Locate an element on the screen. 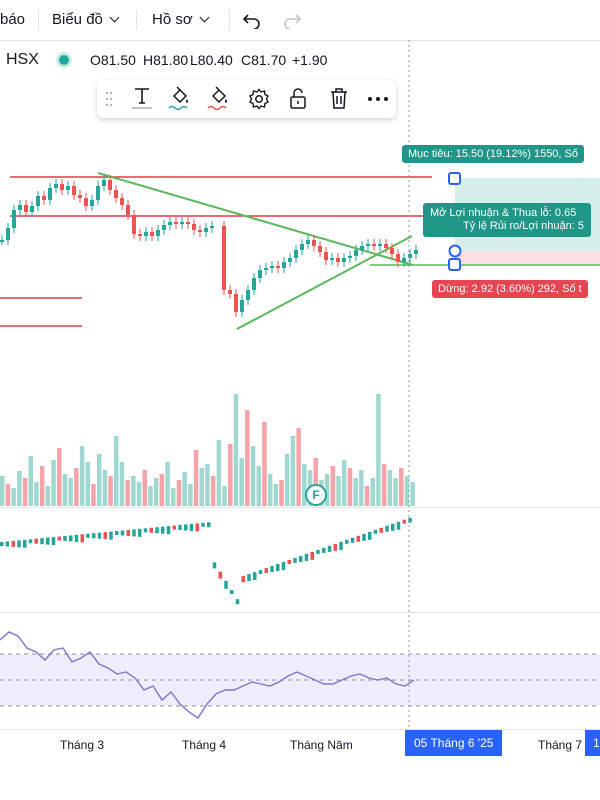 The image size is (600, 800). redo-icon is located at coordinates (292, 20).